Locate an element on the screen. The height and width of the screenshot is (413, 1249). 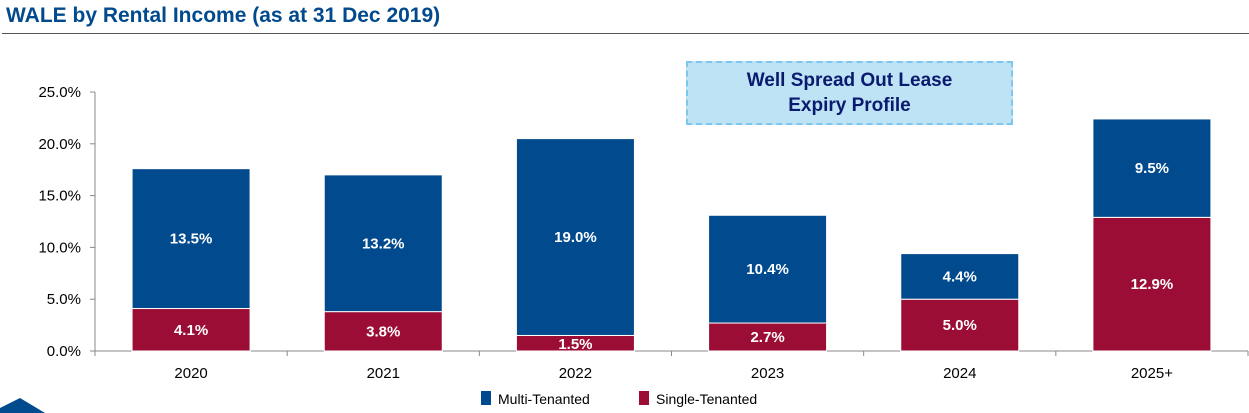
x-tick-label: 2022 is located at coordinates (575, 373).